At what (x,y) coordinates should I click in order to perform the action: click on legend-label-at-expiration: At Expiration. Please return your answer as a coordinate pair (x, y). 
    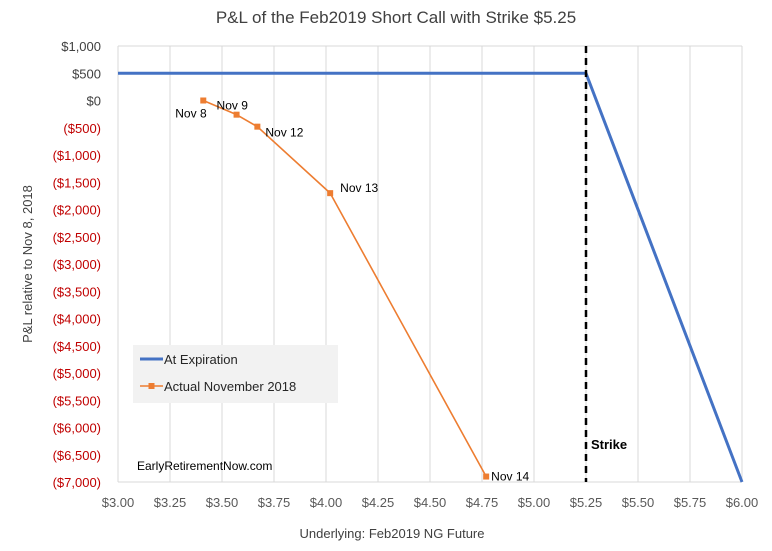
    Looking at the image, I should click on (201, 359).